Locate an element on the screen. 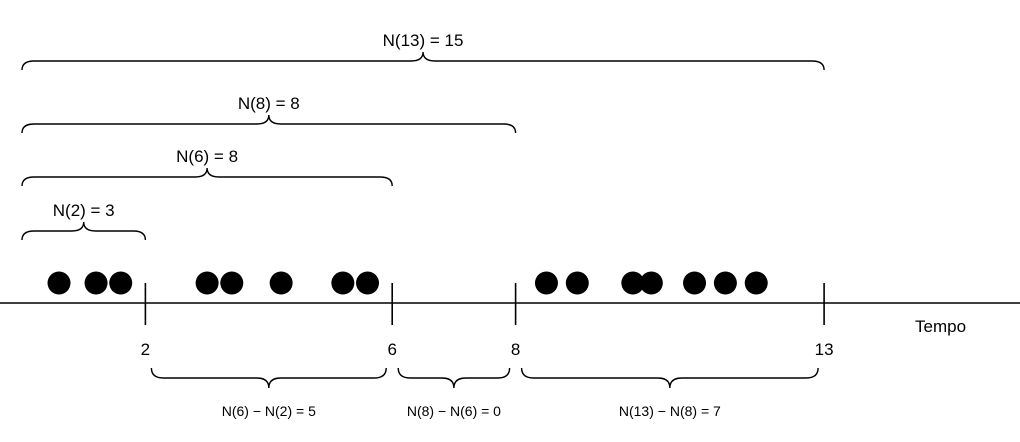 The height and width of the screenshot is (442, 1020). top-brace-label: N(8) = 8 is located at coordinates (269, 103).